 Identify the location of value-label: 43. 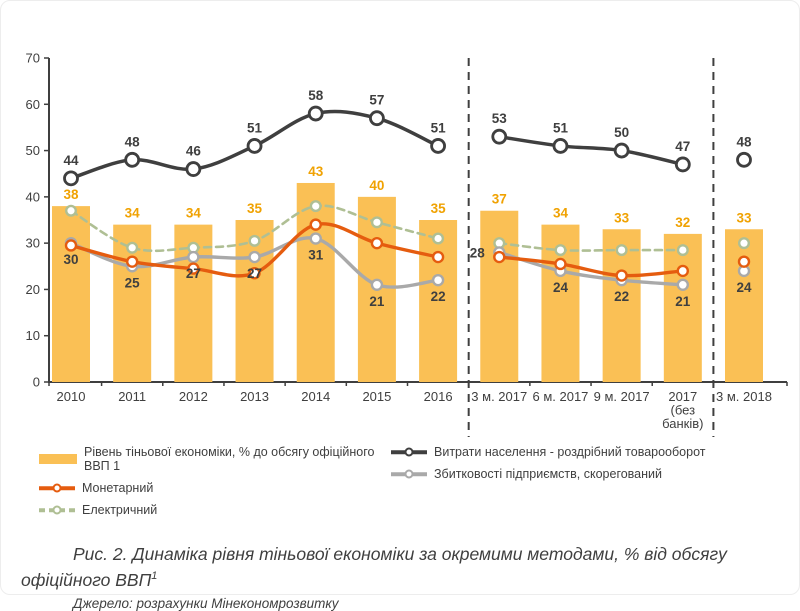
(316, 171).